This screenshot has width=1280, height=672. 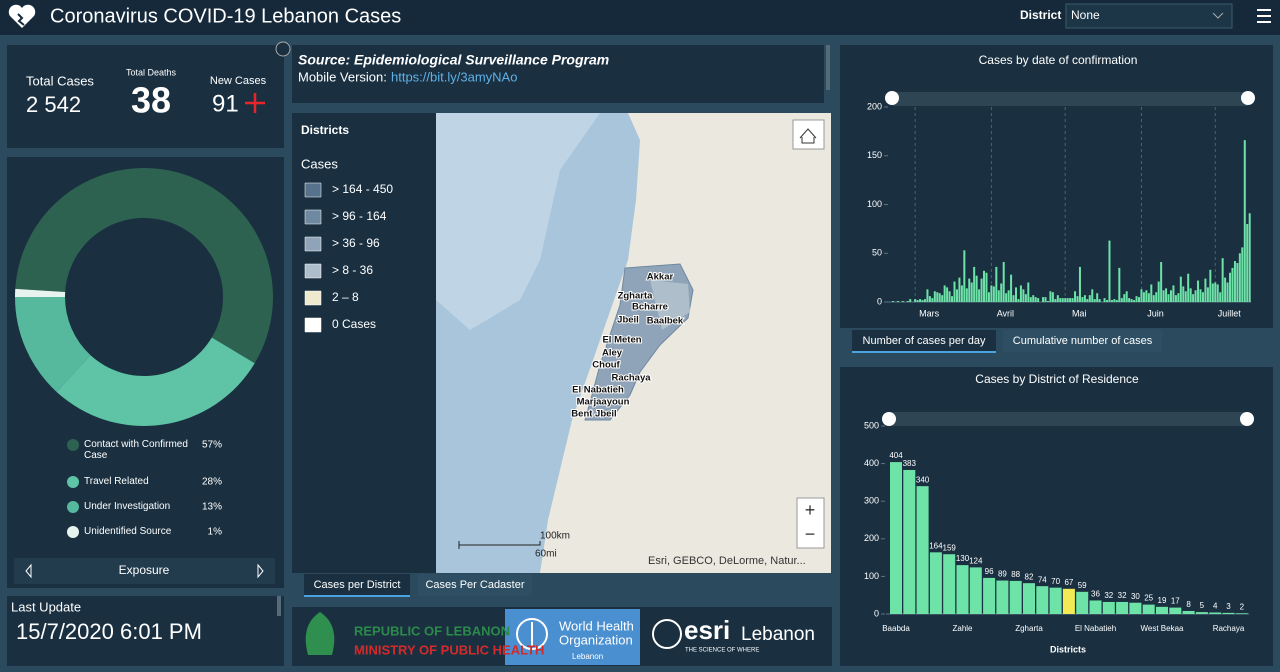 What do you see at coordinates (1149, 16) in the screenshot?
I see `district-select` at bounding box center [1149, 16].